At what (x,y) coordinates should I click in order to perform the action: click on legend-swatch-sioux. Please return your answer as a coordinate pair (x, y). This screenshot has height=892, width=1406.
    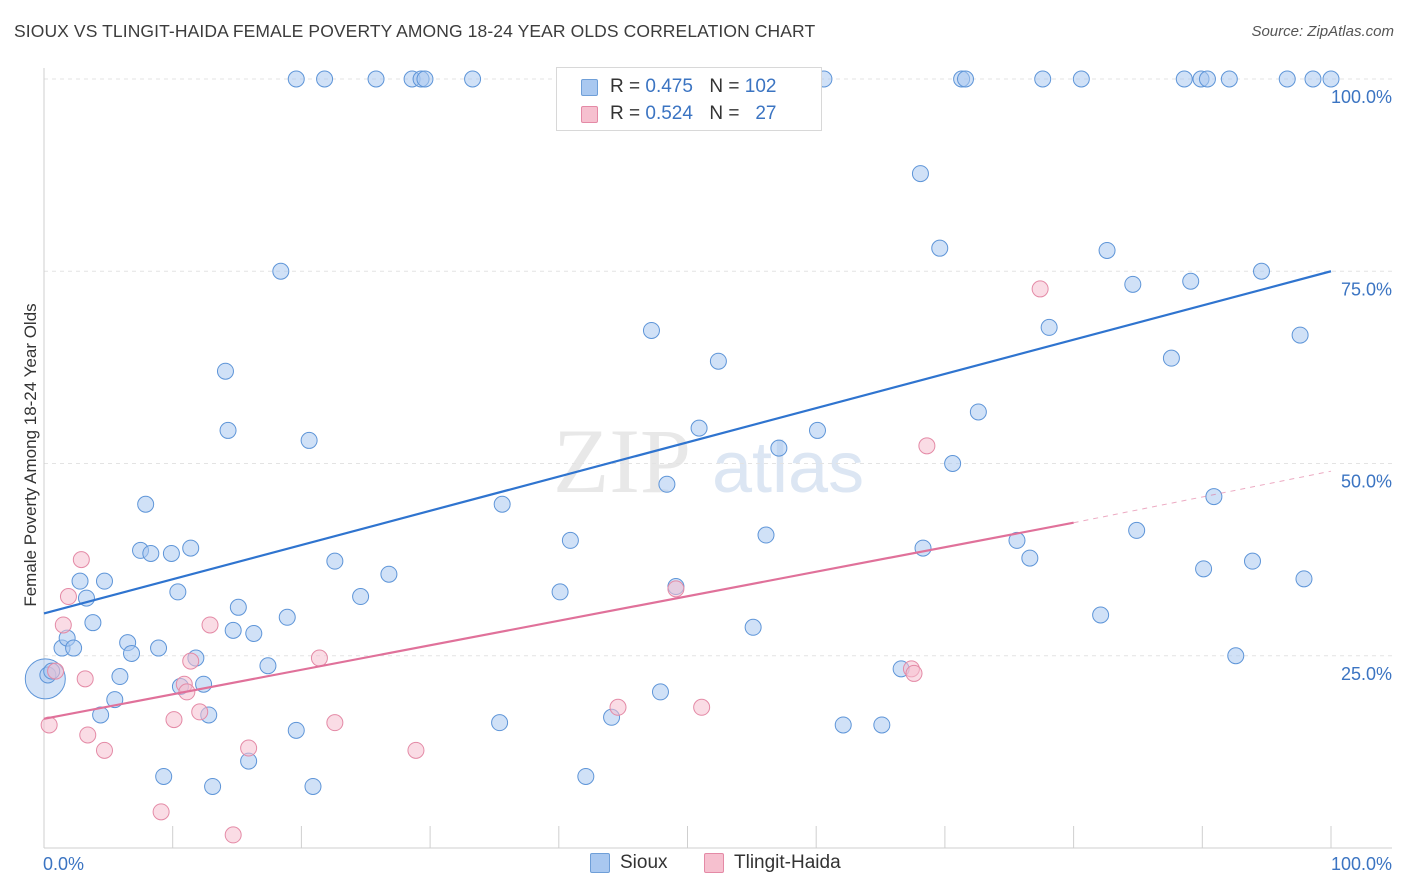
    Looking at the image, I should click on (589, 87).